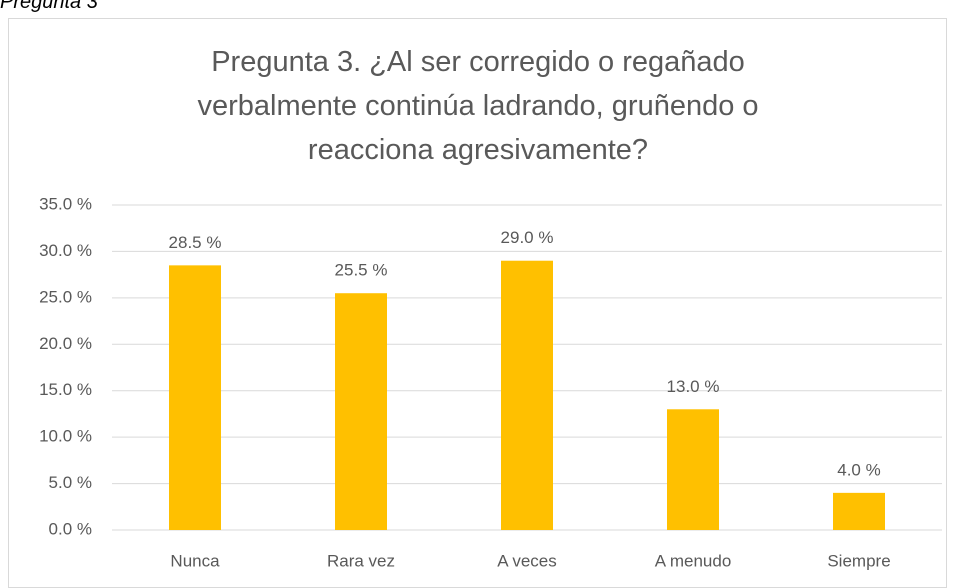 Image resolution: width=956 pixels, height=588 pixels. I want to click on y-tick-label: 5.0 %, so click(70, 482).